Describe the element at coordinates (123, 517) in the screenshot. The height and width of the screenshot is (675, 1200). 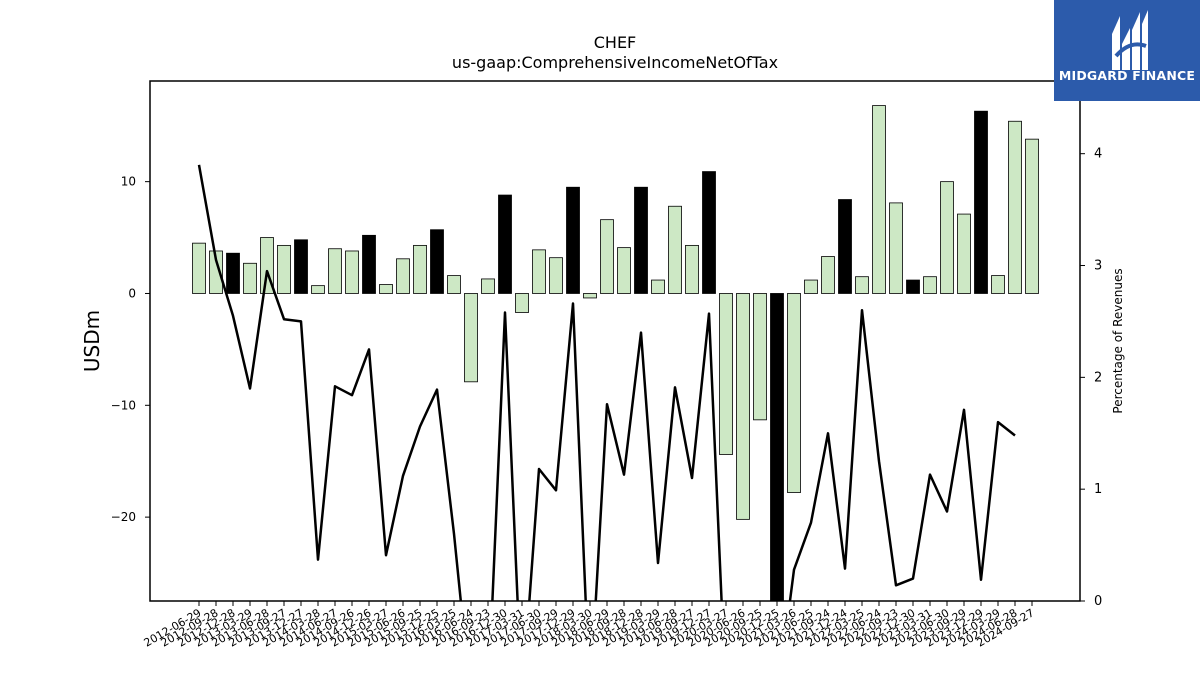
I see `y-tick-label: −20` at that location.